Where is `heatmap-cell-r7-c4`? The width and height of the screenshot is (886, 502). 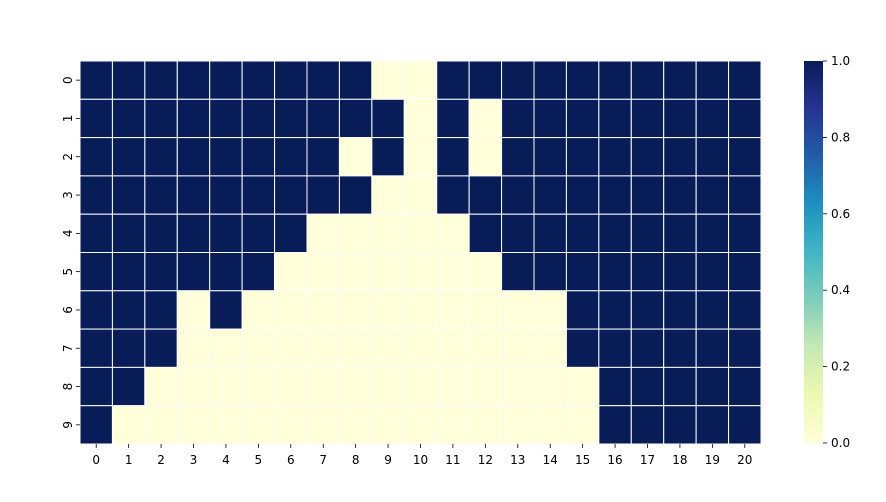
heatmap-cell-r7-c4 is located at coordinates (226, 348).